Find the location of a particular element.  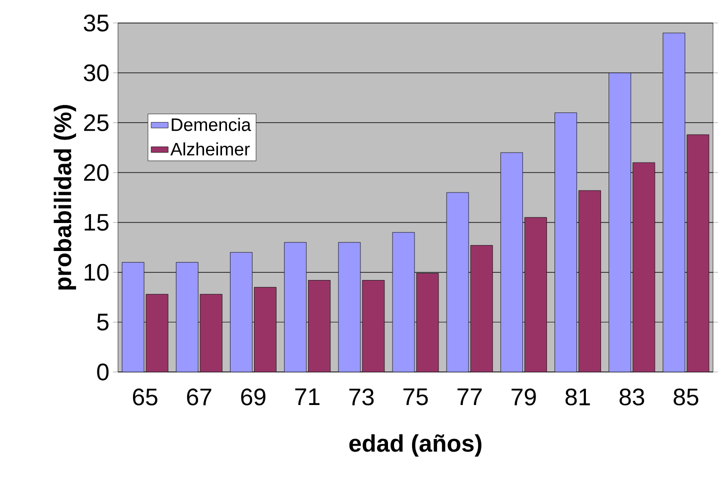

y-tick-label: 0 is located at coordinates (103, 372).